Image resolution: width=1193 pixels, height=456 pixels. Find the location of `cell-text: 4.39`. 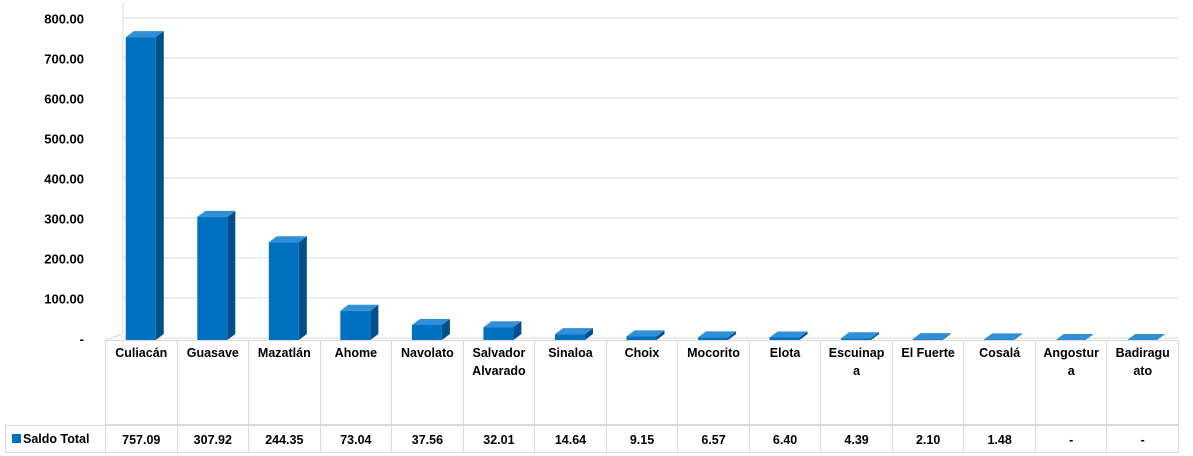

cell-text: 4.39 is located at coordinates (856, 440).